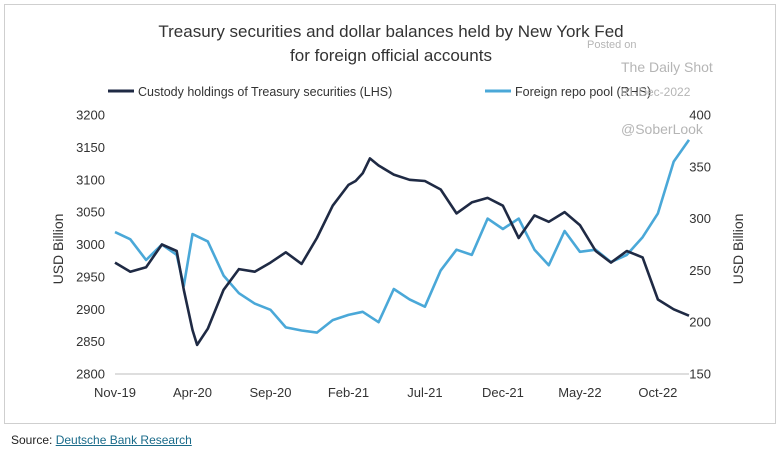 This screenshot has height=459, width=781. What do you see at coordinates (90, 179) in the screenshot?
I see `y-left-tick-label-6: 3100` at bounding box center [90, 179].